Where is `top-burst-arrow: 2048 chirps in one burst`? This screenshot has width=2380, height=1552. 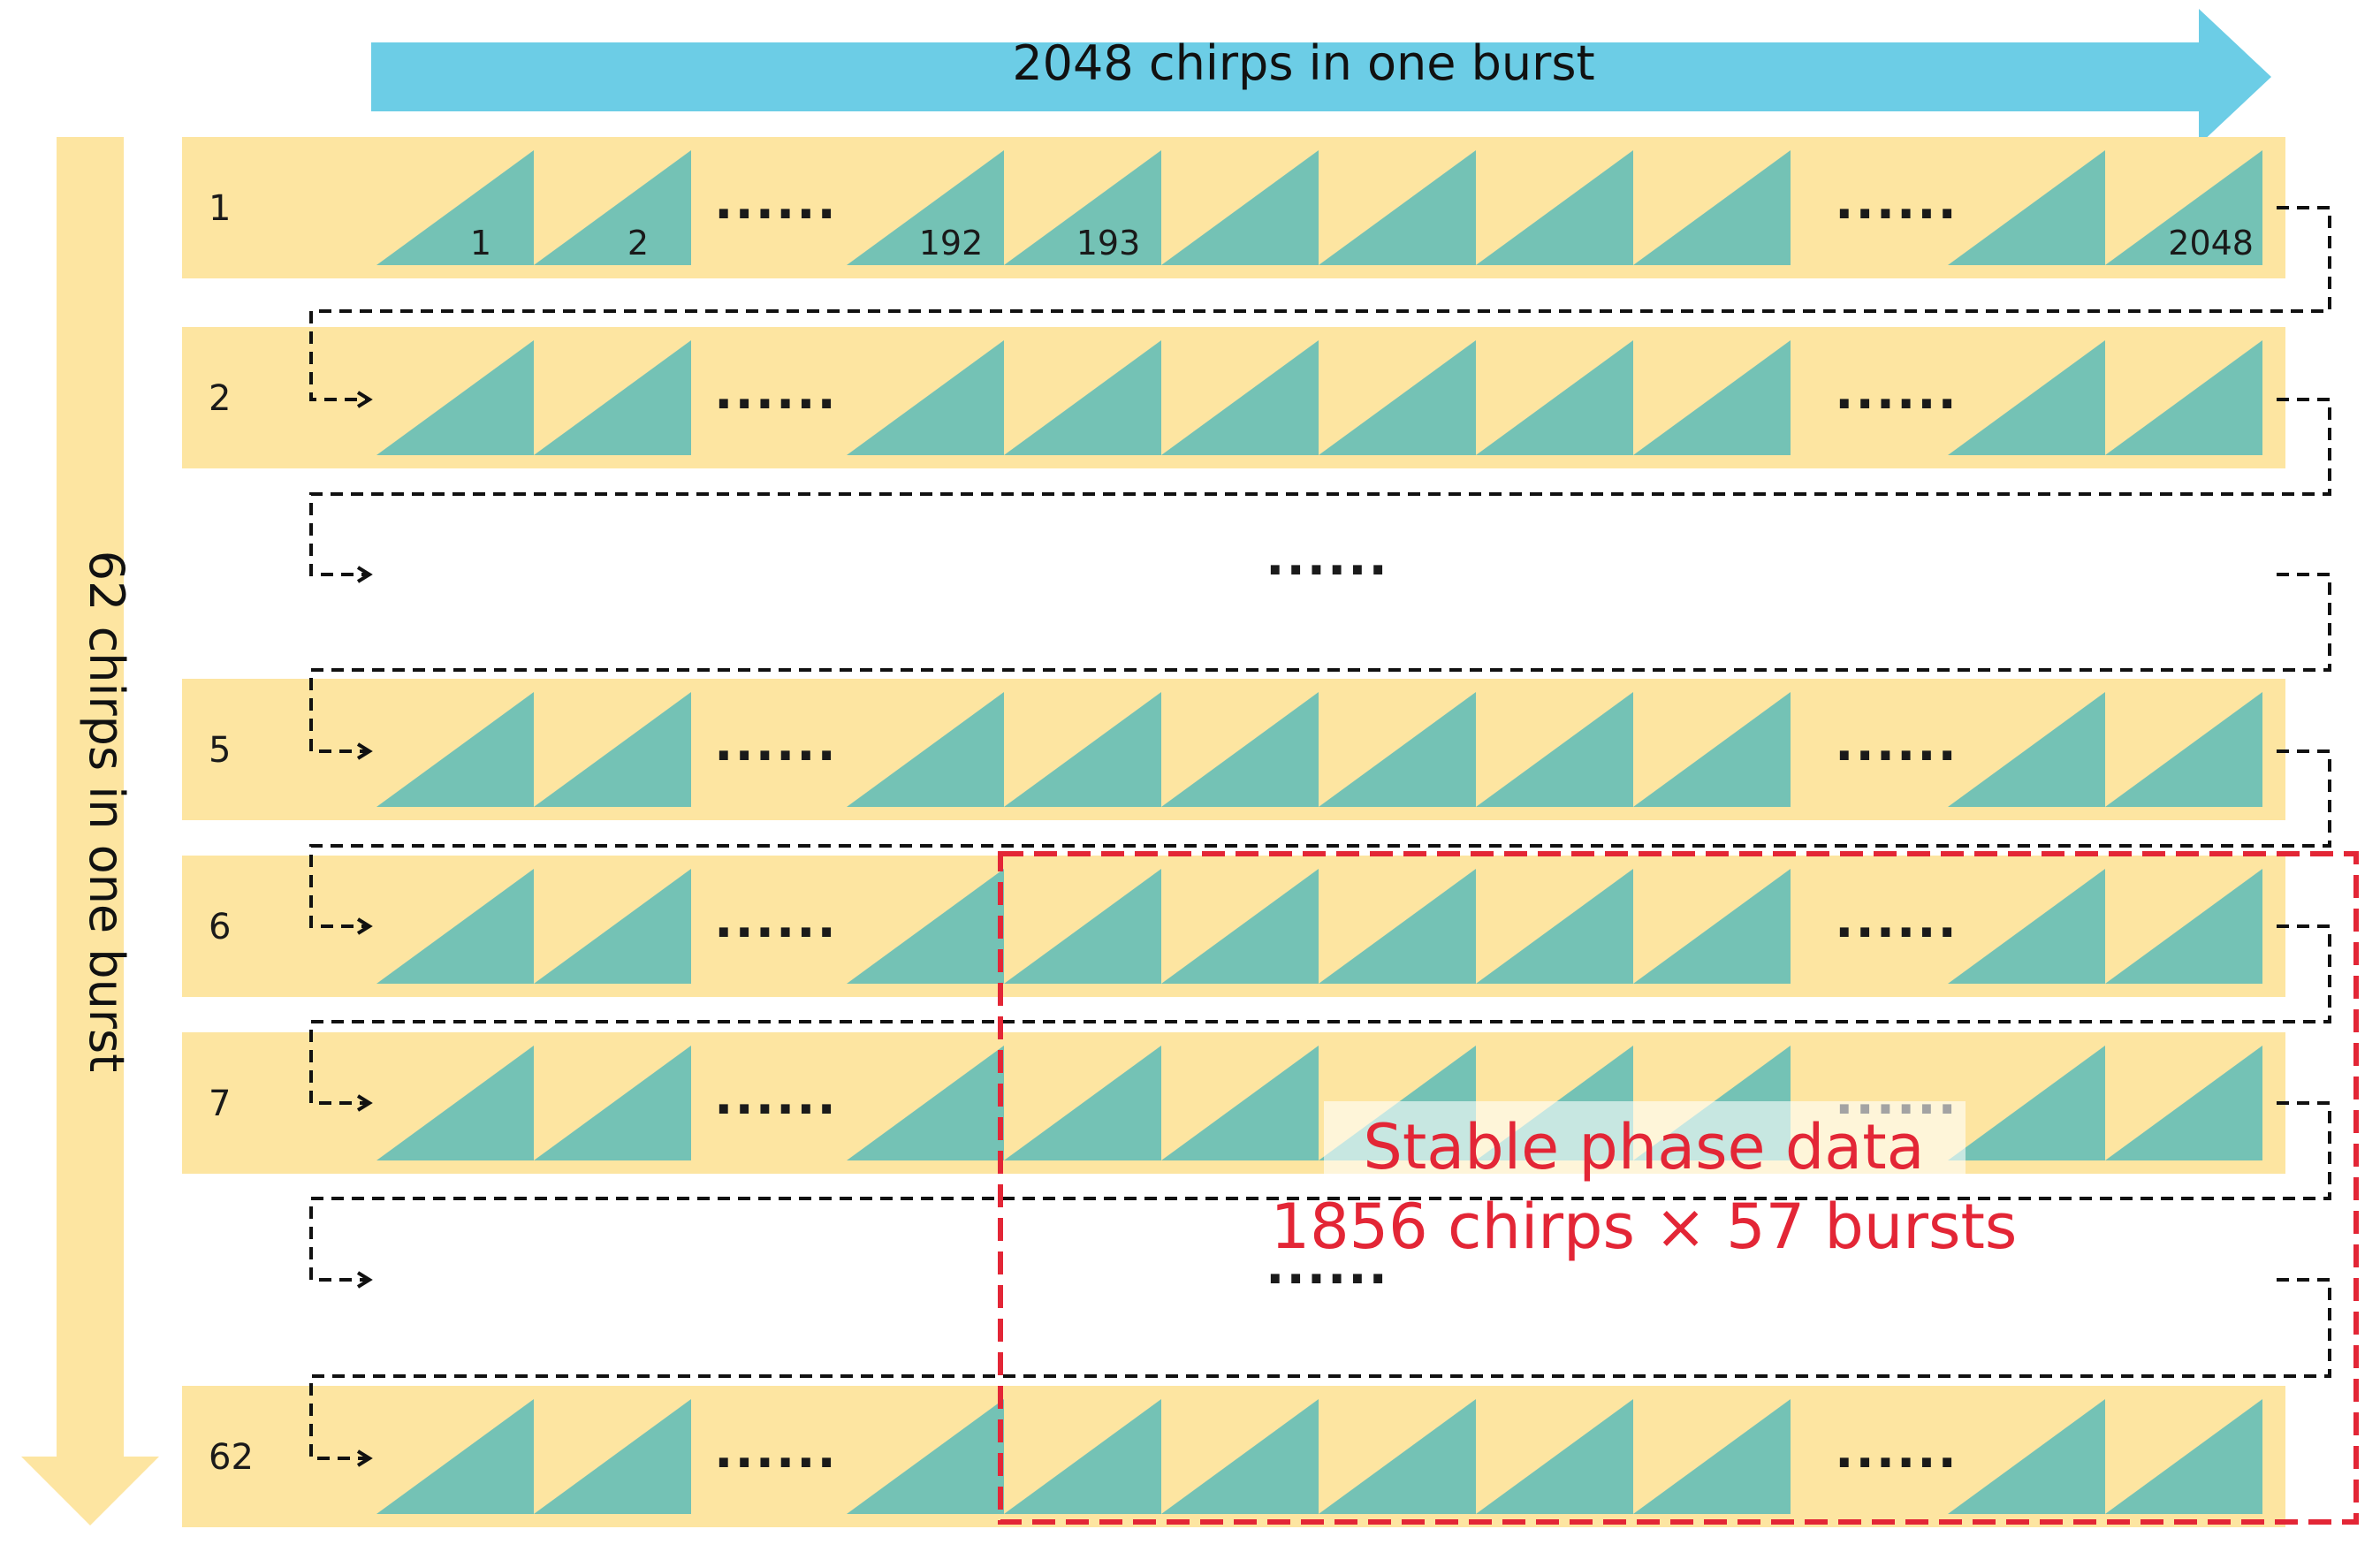 top-burst-arrow: 2048 chirps in one burst is located at coordinates (1321, 77).